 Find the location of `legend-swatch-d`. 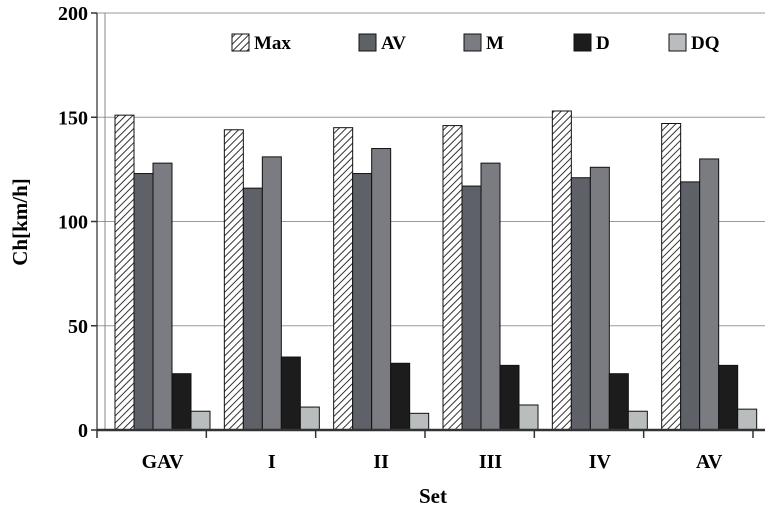

legend-swatch-d is located at coordinates (582, 42).